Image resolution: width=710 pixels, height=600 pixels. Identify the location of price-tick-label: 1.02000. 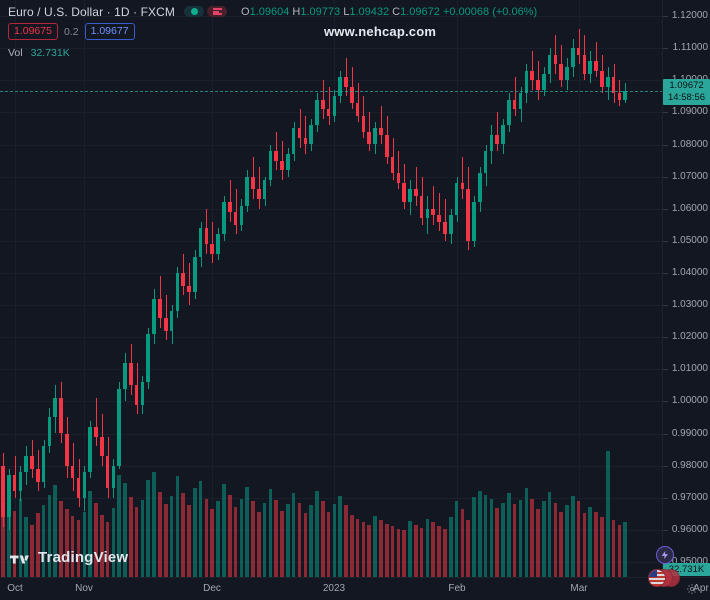
(689, 337).